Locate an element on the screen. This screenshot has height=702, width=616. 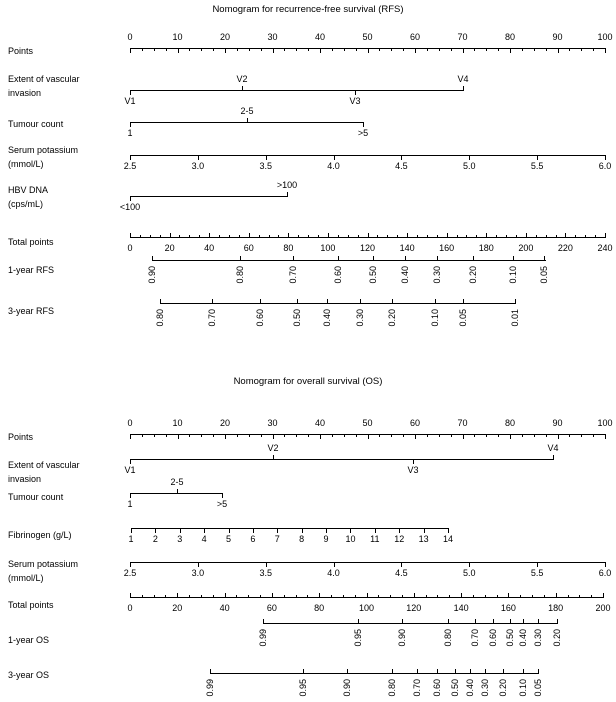
os-1yr-axis-tick-label: 0.20 is located at coordinates (557, 638).